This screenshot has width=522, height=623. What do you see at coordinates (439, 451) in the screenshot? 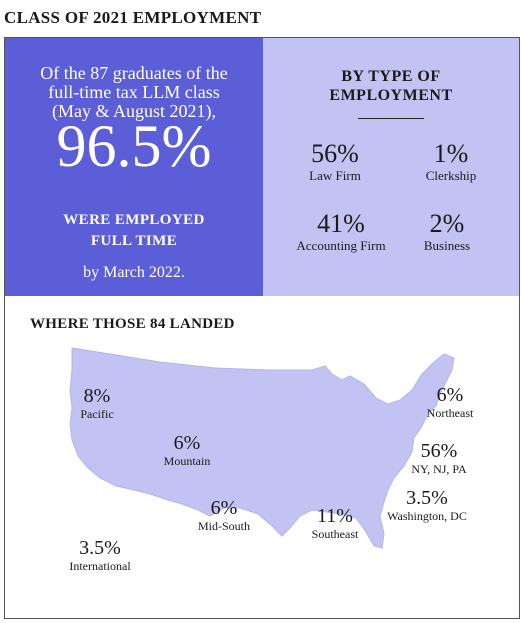
I see `region-percent: 56%` at bounding box center [439, 451].